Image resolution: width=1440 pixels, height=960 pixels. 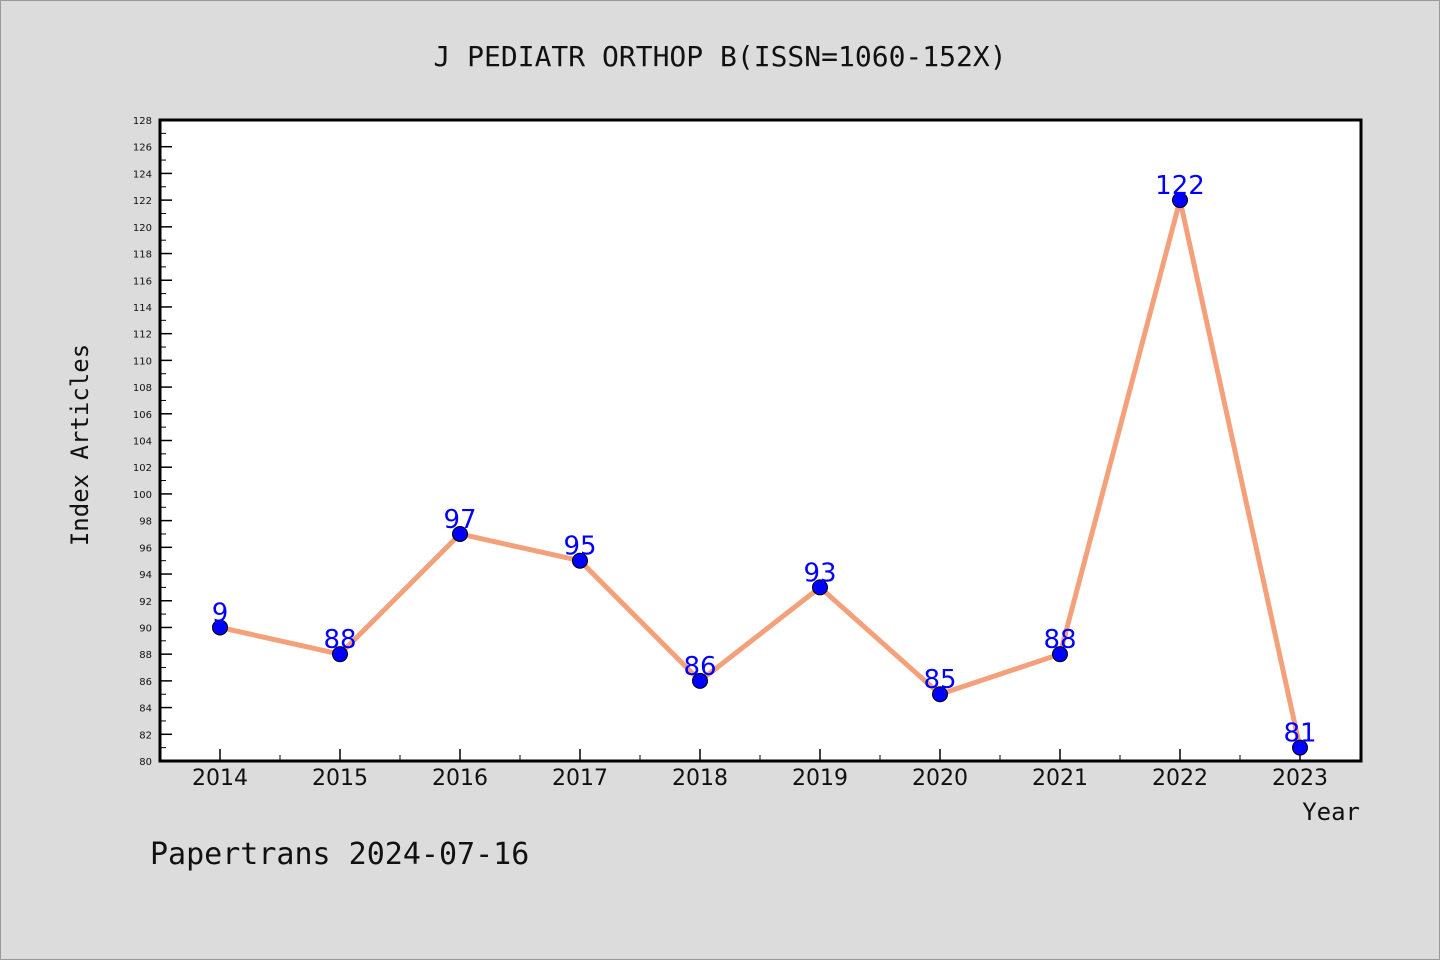 I want to click on y-tick-label: 90, so click(x=145, y=628).